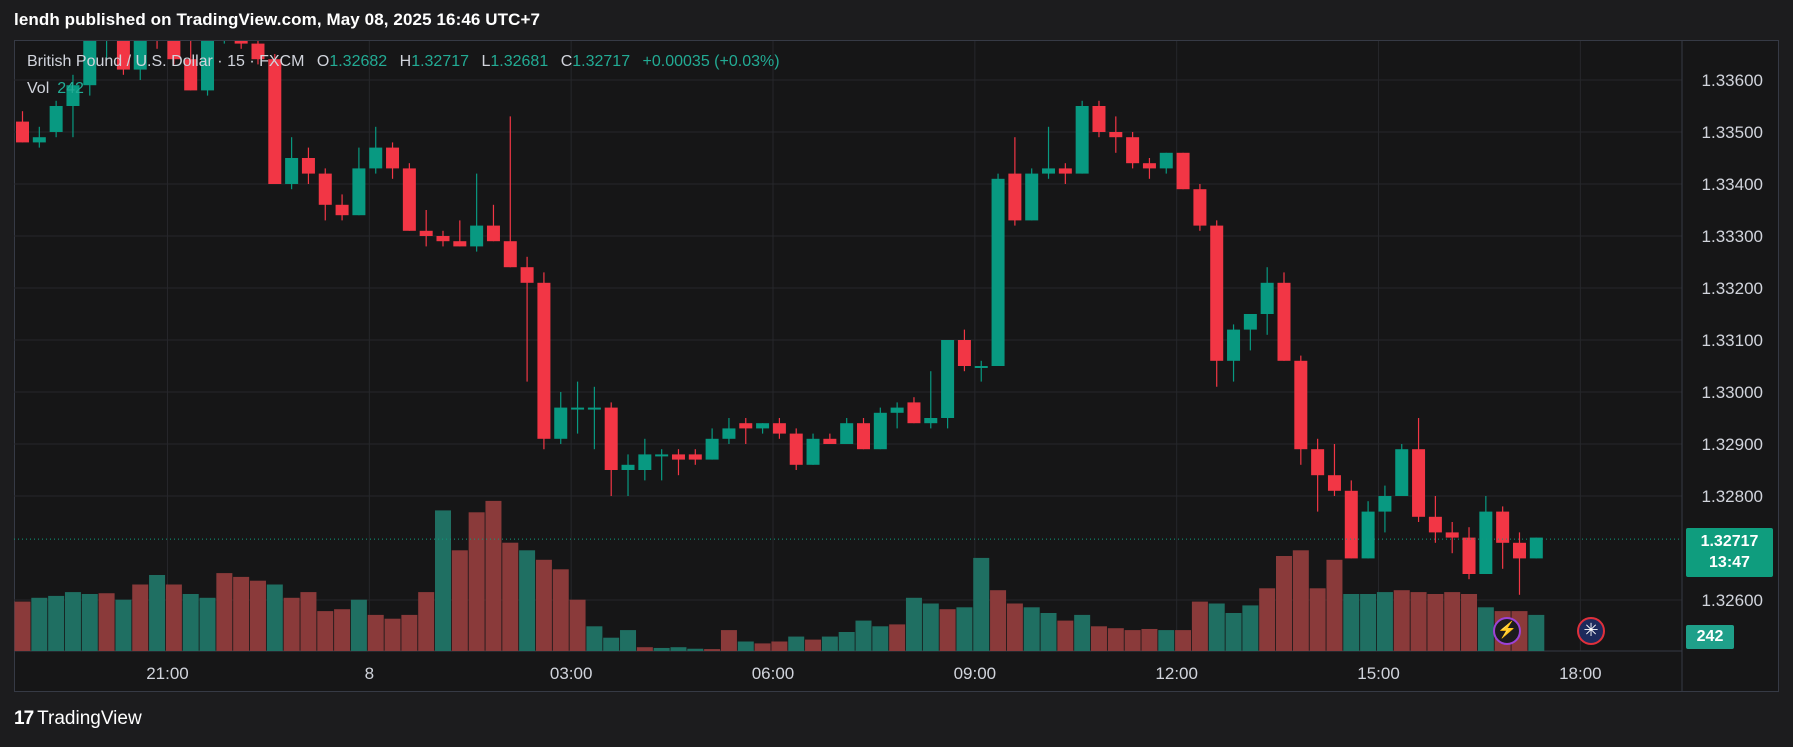  Describe the element at coordinates (1378, 673) in the screenshot. I see `time-tick-label: 15:00` at that location.